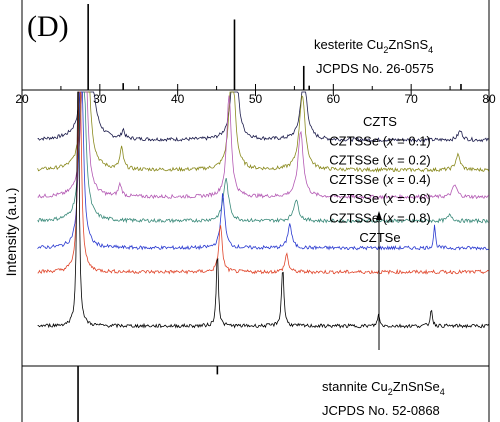 Image resolution: width=500 pixels, height=422 pixels. What do you see at coordinates (411, 99) in the screenshot?
I see `x-tick-label: 70` at bounding box center [411, 99].